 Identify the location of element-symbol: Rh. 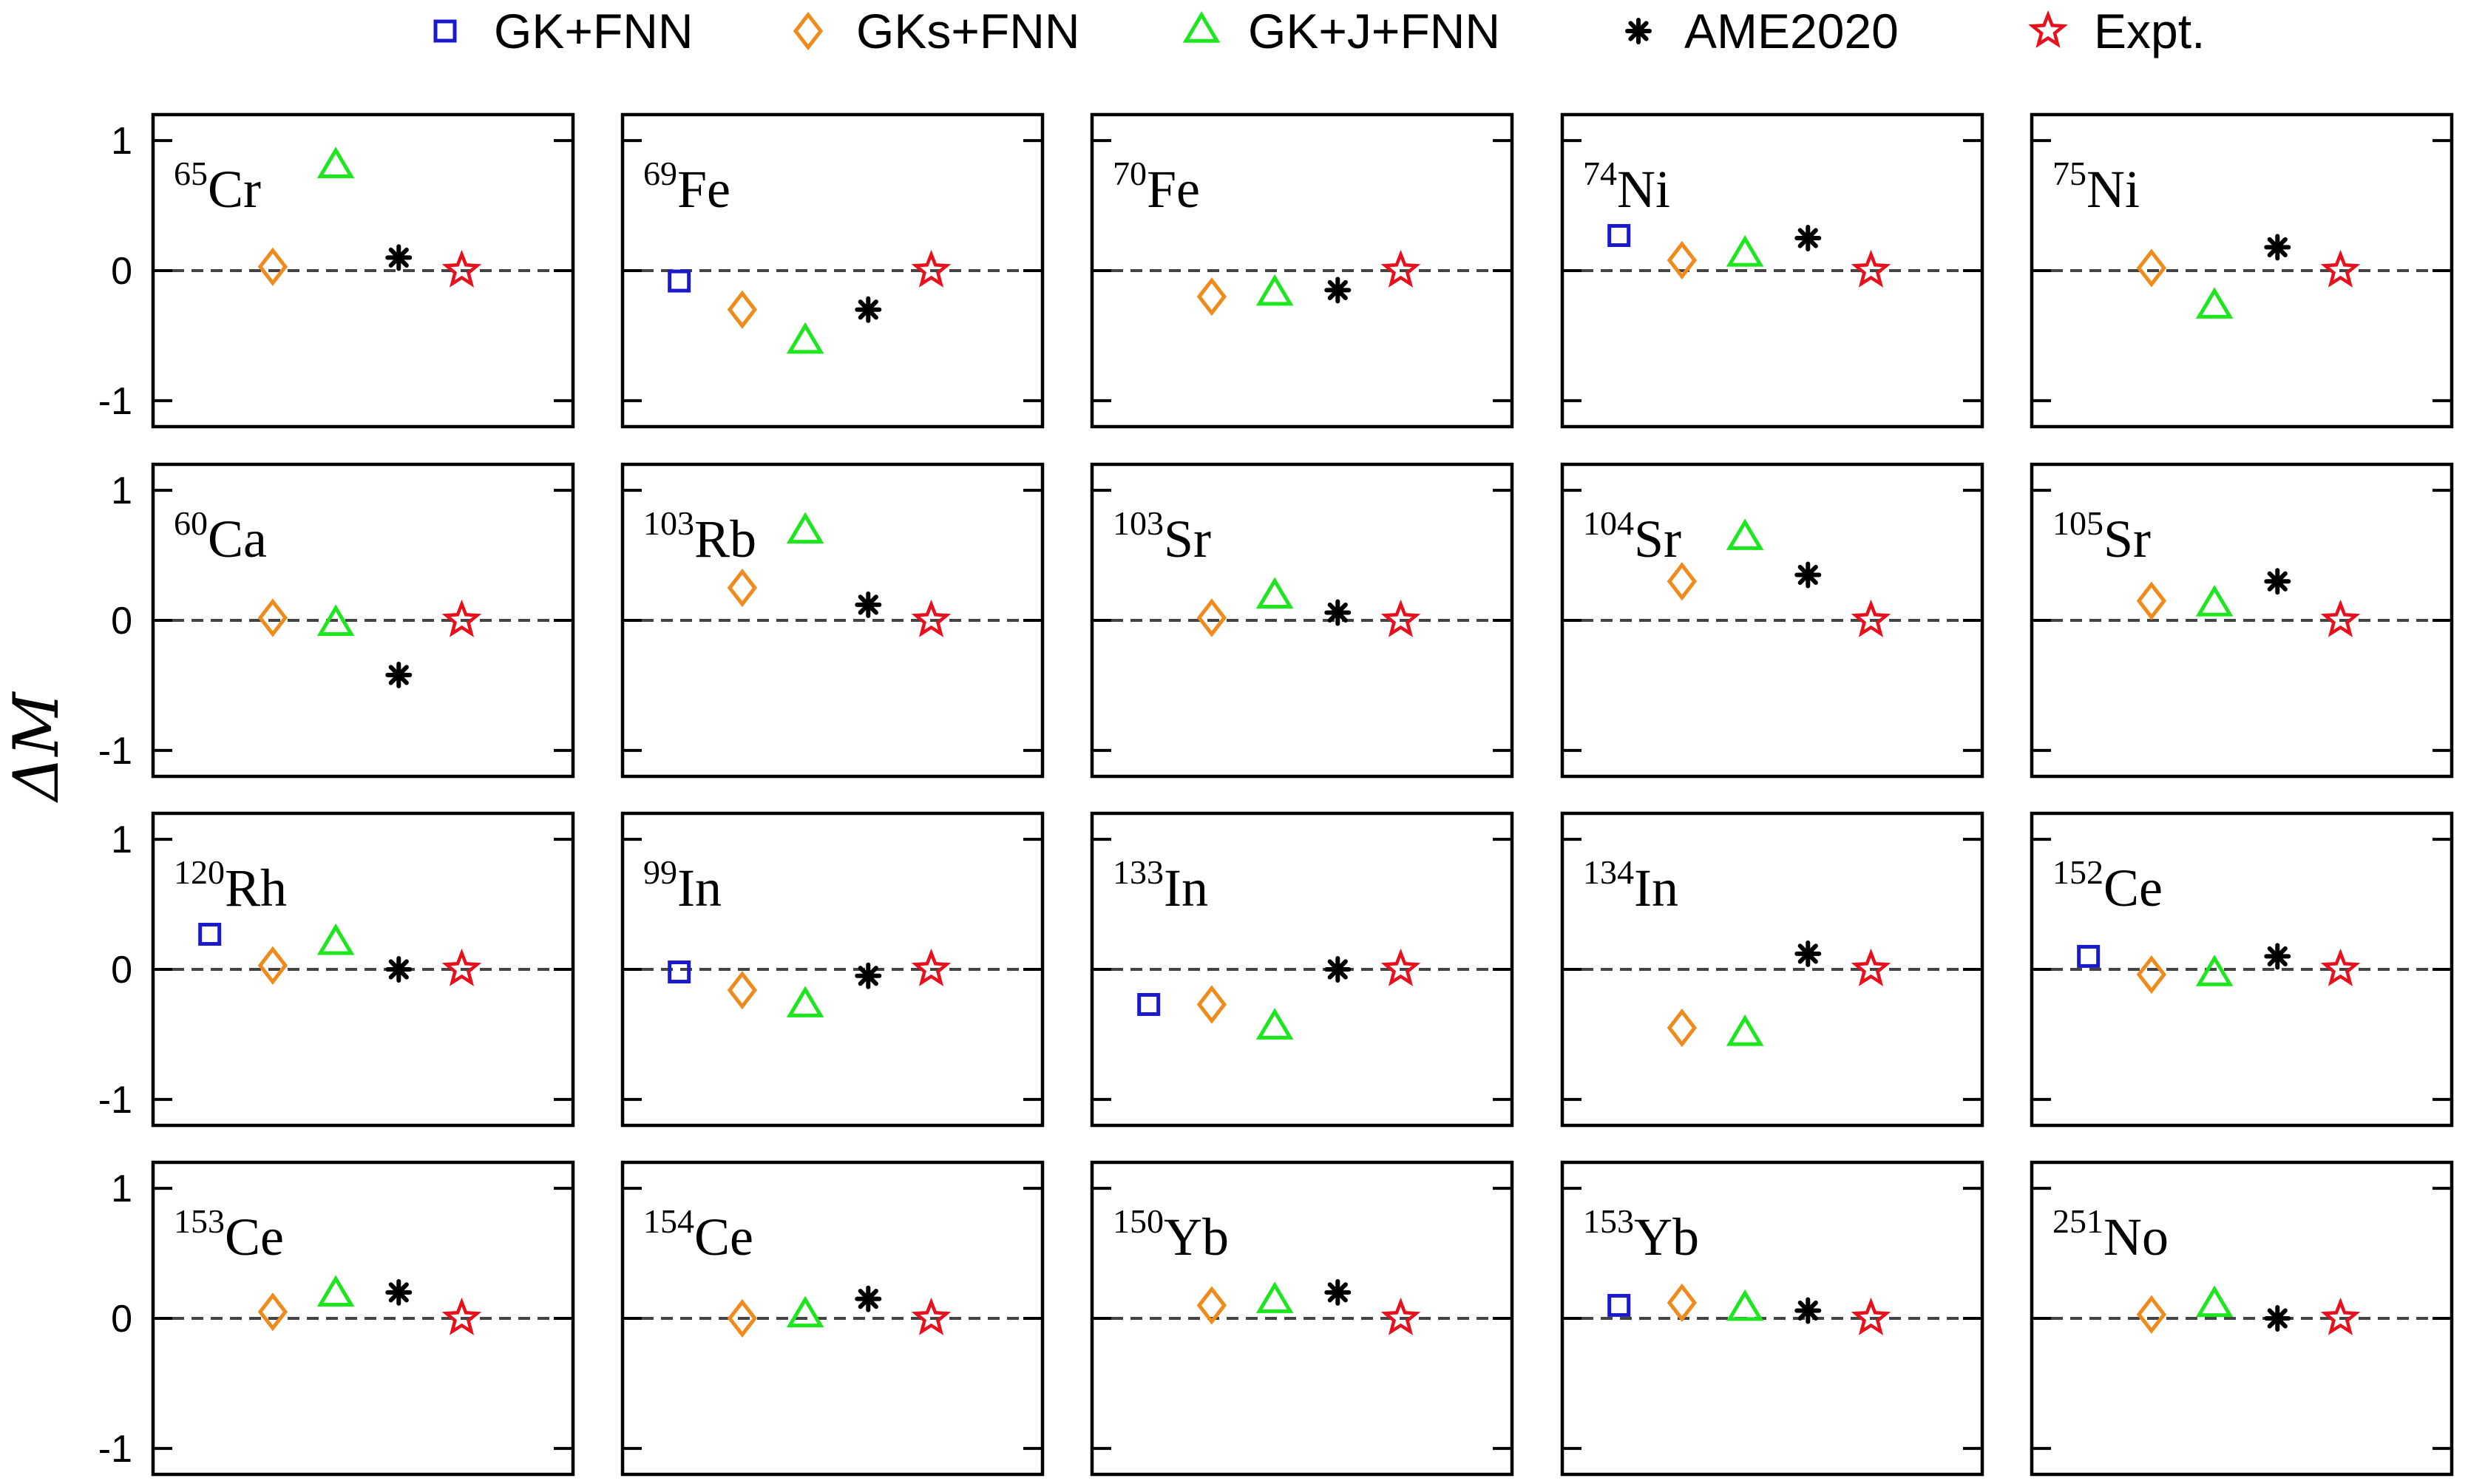
(256, 888).